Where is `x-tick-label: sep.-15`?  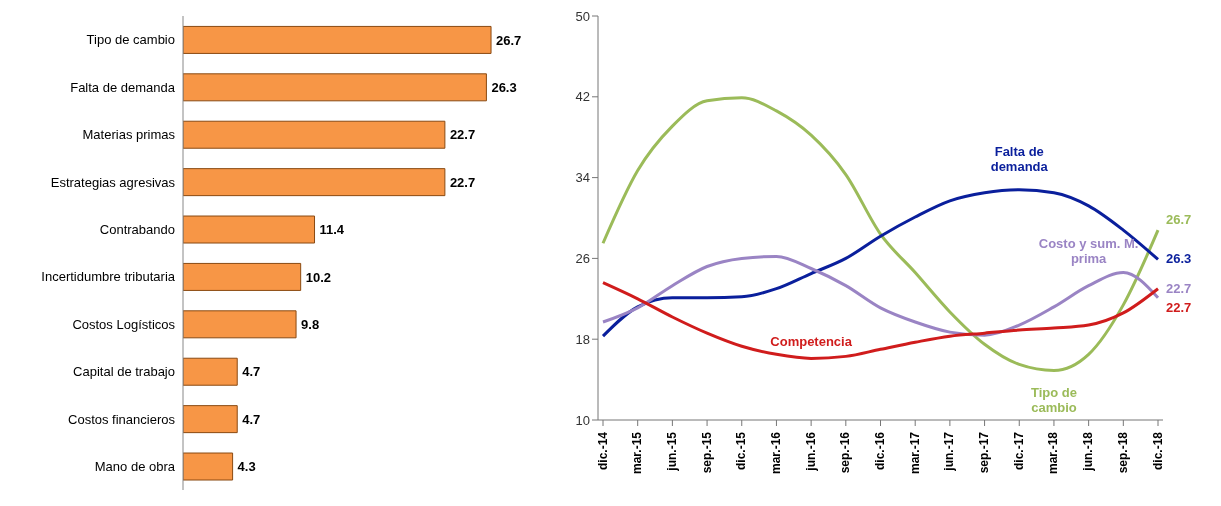
x-tick-label: sep.-15 is located at coordinates (706, 452).